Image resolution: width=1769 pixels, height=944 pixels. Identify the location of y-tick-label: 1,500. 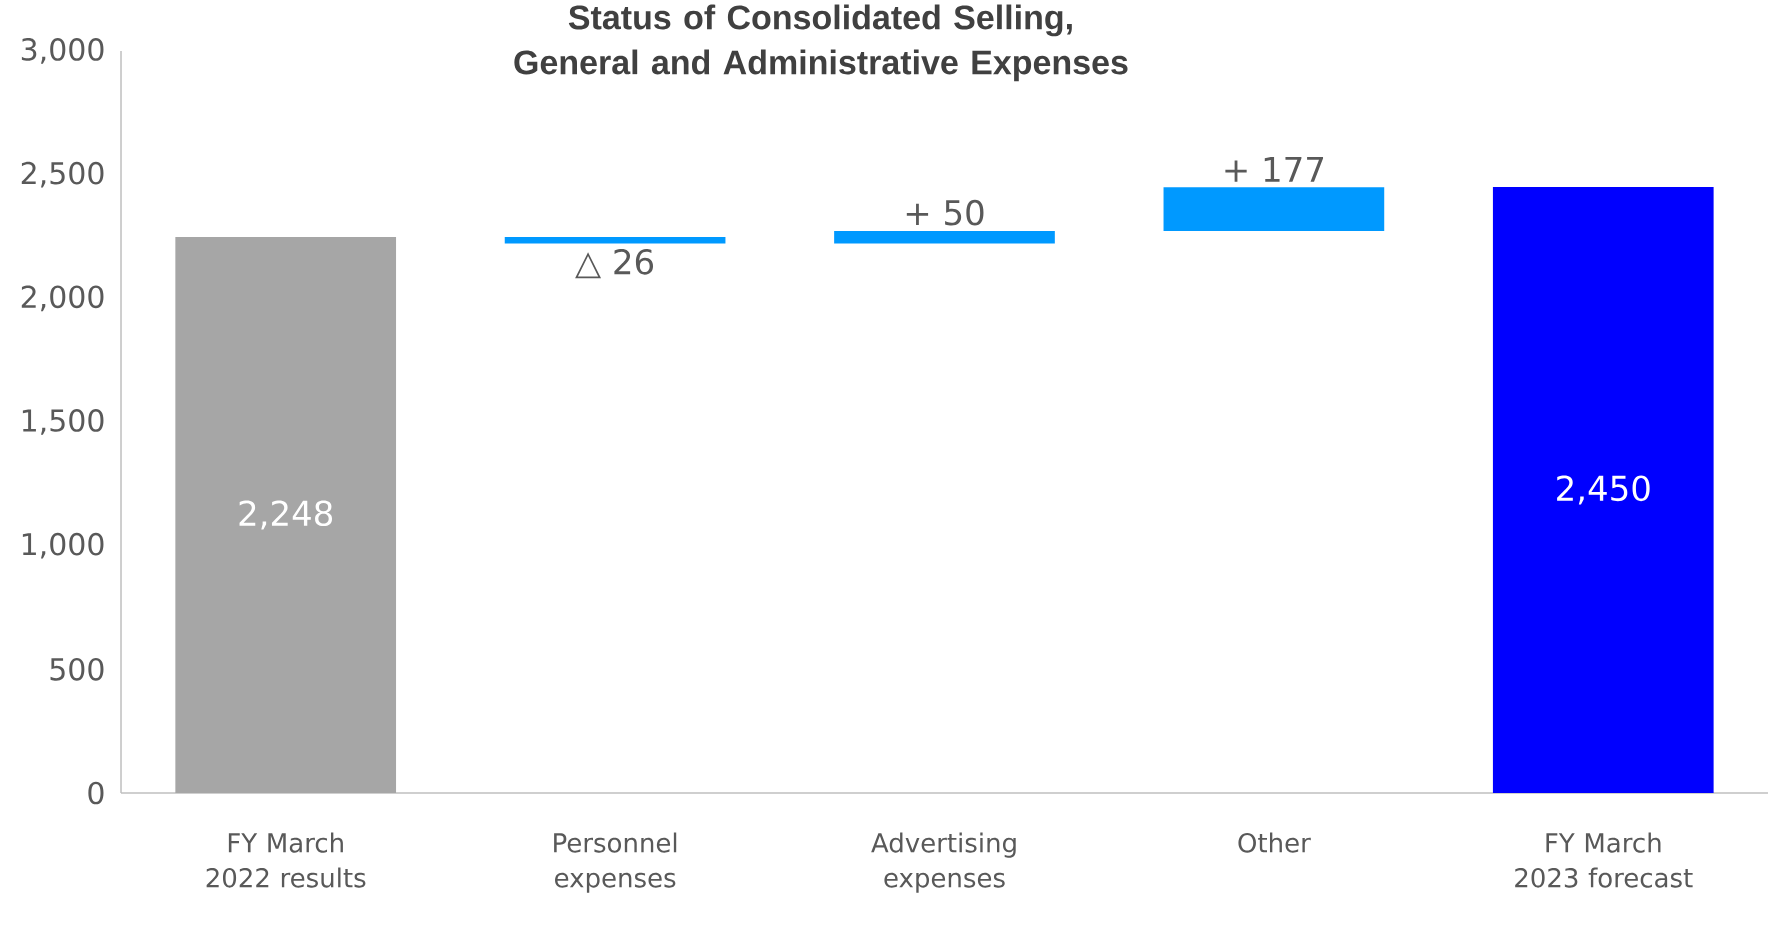
(63, 422).